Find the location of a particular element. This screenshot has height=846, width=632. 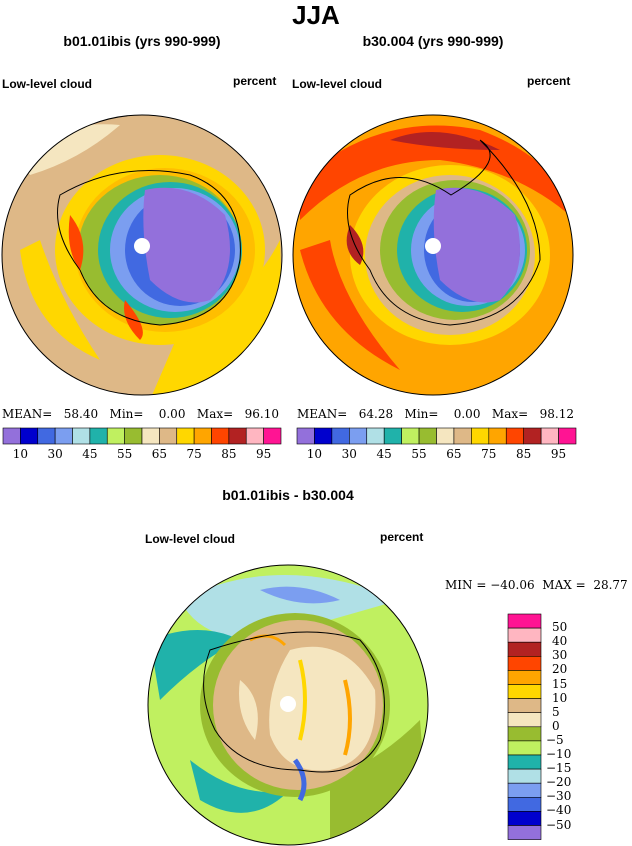

panel-2-colorbar-tick-label: 75 is located at coordinates (489, 454).